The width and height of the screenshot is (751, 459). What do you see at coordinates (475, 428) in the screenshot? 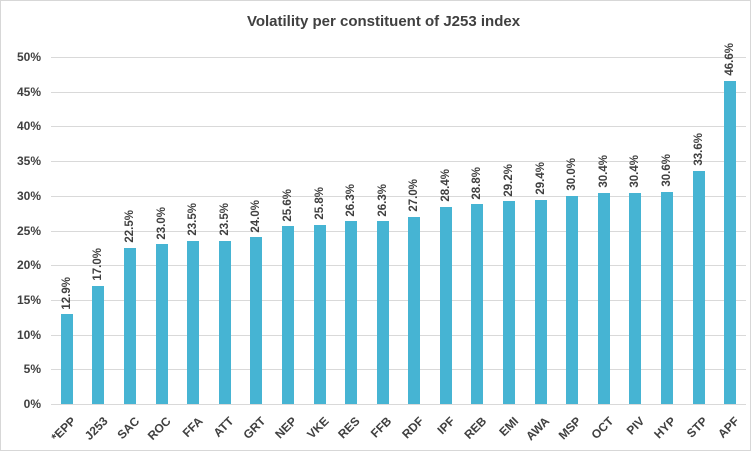
I see `x-axis-tick-label: REB` at bounding box center [475, 428].